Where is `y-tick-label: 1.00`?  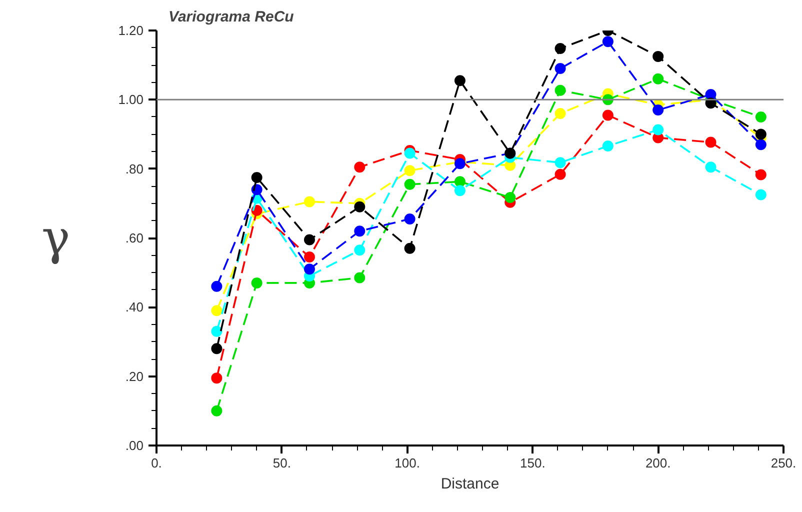 y-tick-label: 1.00 is located at coordinates (131, 100).